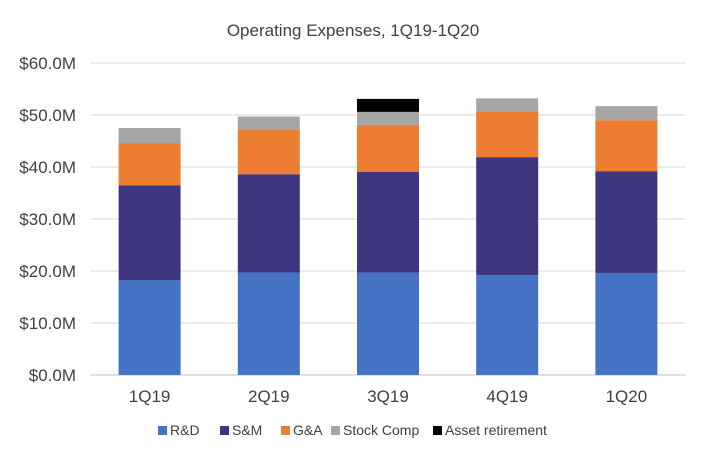  What do you see at coordinates (627, 396) in the screenshot?
I see `x-tick-label: 1Q20` at bounding box center [627, 396].